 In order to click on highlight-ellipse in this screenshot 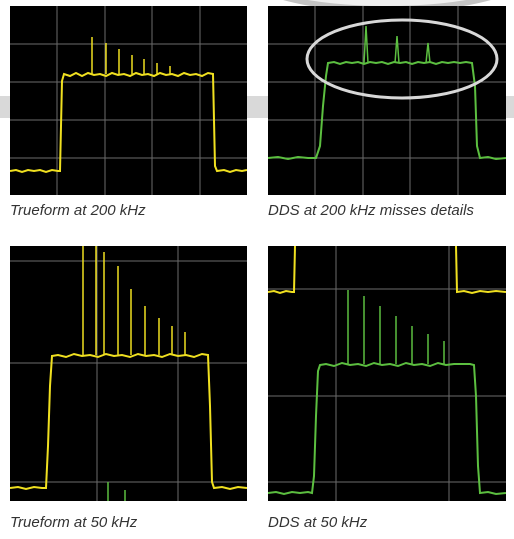, I will do `click(402, 59)`.